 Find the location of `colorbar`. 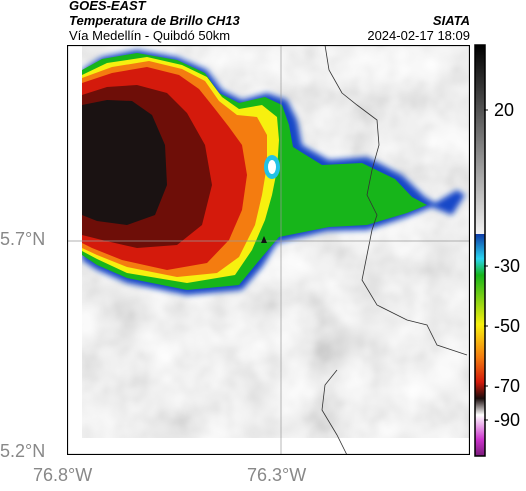

colorbar is located at coordinates (481, 250).